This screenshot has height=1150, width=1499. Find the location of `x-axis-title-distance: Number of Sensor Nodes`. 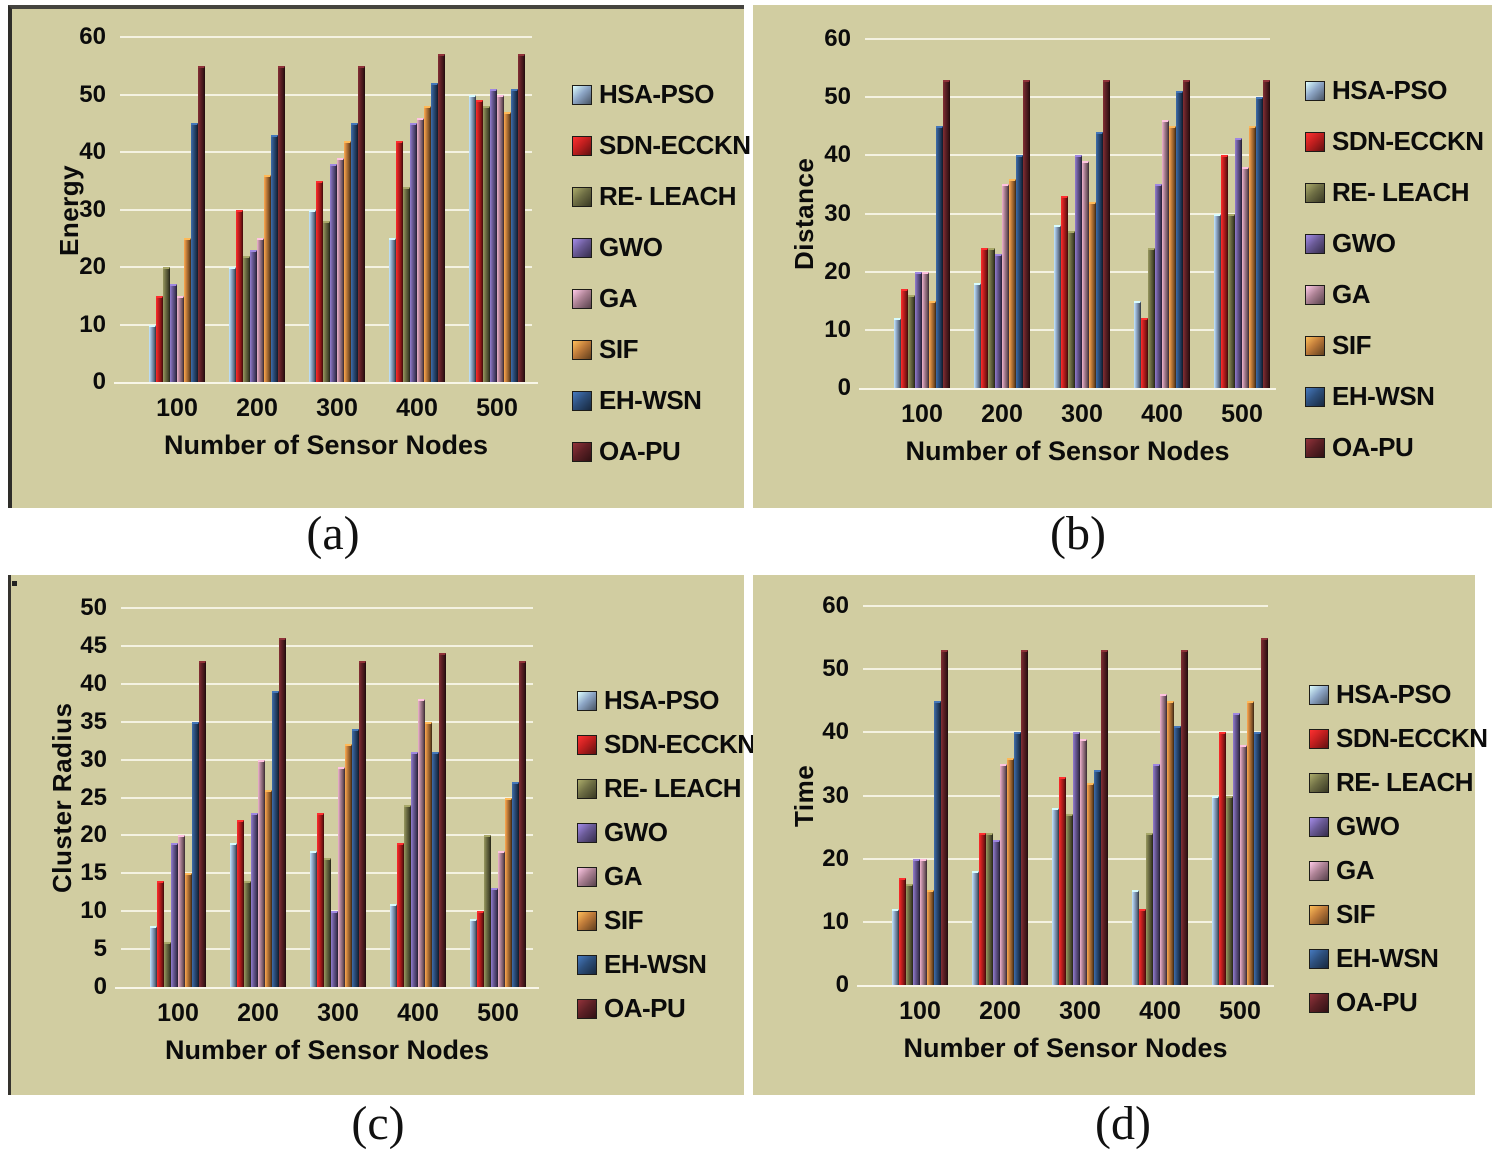

x-axis-title-distance: Number of Sensor Nodes is located at coordinates (1067, 451).